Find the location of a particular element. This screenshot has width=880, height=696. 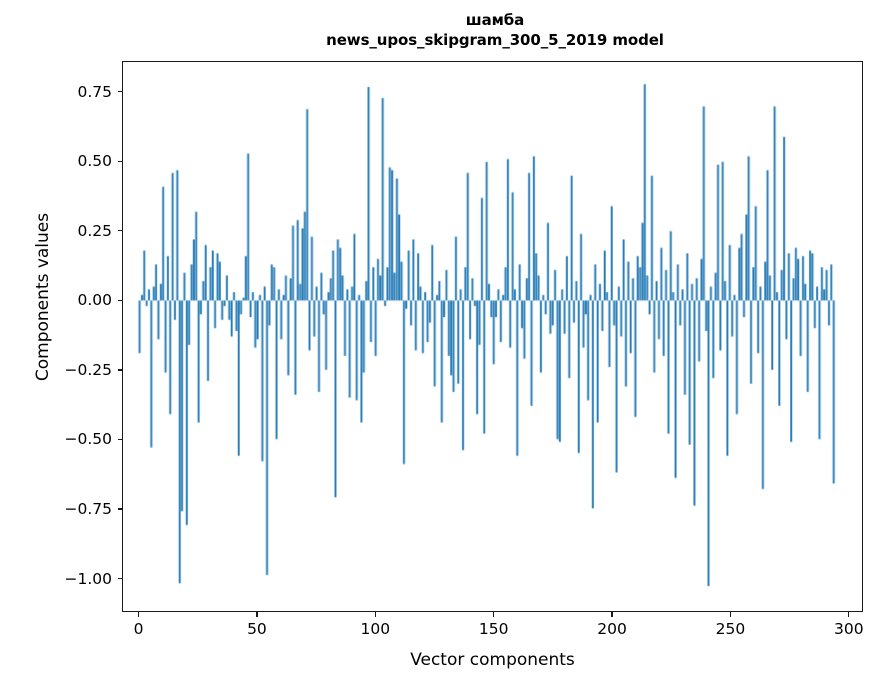

x-axis-label: Vector components is located at coordinates (492, 660).